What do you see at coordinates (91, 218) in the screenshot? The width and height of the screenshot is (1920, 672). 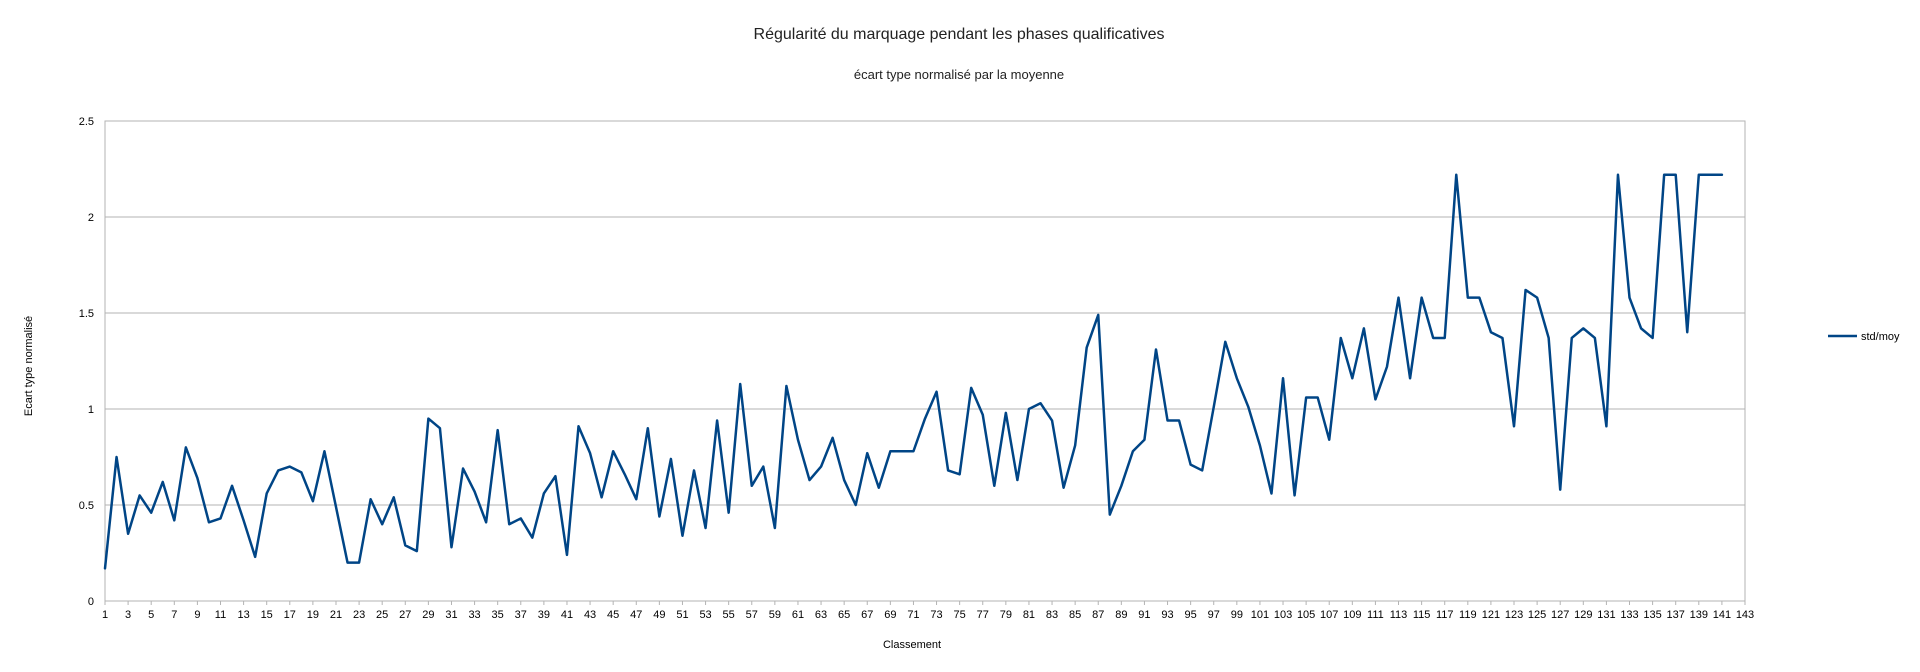 I see `y-tick-label: 2` at bounding box center [91, 218].